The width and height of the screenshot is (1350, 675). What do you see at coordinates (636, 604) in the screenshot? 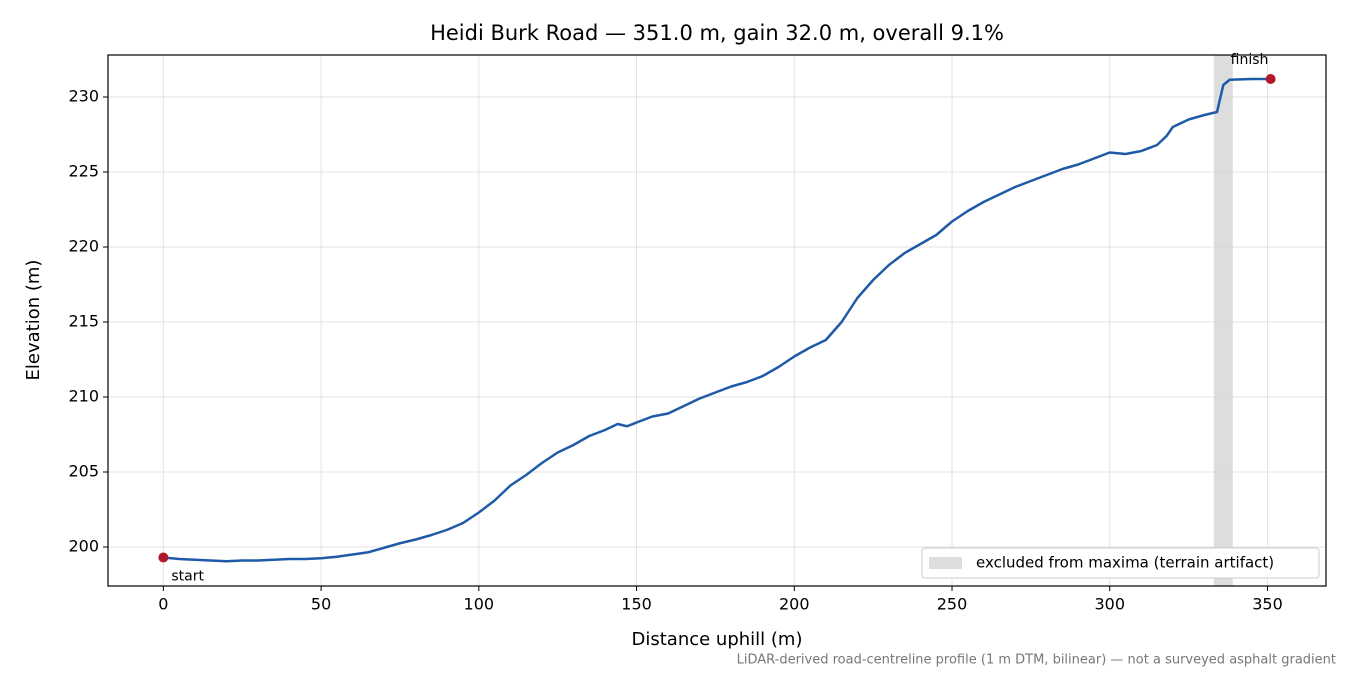
I see `x-tick-label: 150` at bounding box center [636, 604].